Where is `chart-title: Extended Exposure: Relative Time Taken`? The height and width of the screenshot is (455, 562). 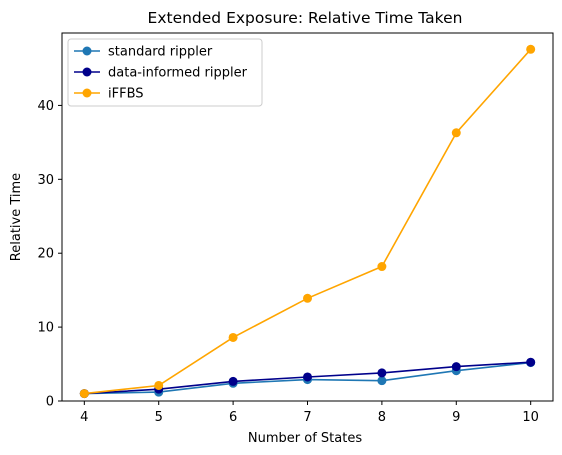 chart-title: Extended Exposure: Relative Time Taken is located at coordinates (305, 18).